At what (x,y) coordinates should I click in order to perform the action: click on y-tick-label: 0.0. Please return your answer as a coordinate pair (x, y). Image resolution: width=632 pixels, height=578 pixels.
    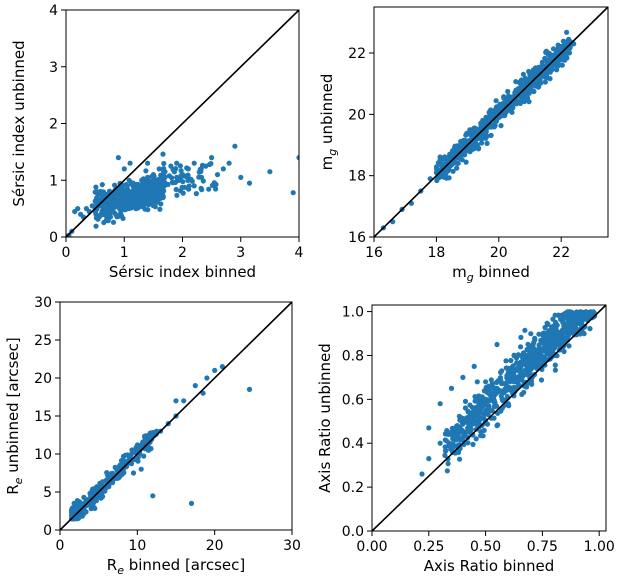
    Looking at the image, I should click on (353, 532).